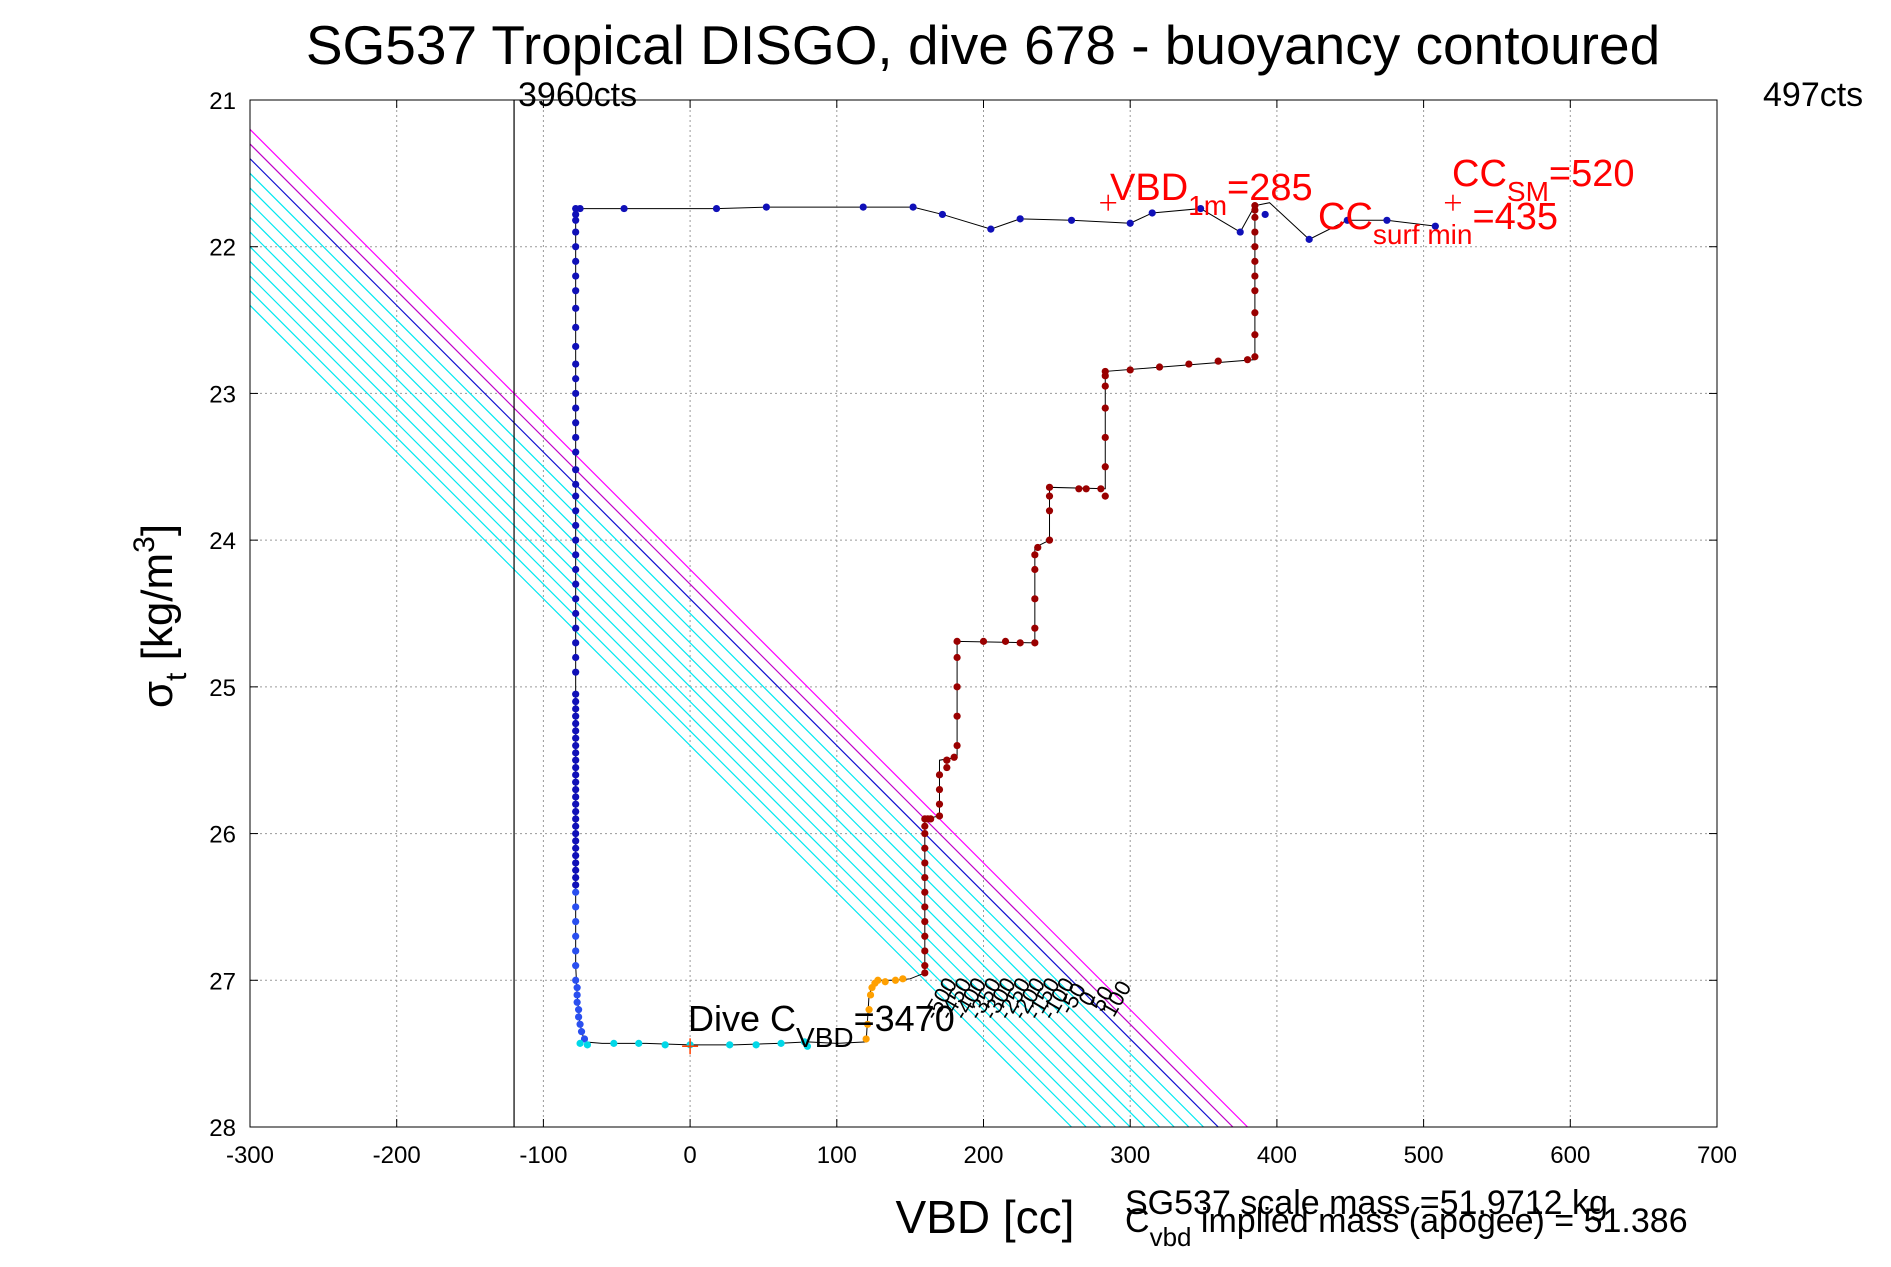  Describe the element at coordinates (222, 1128) in the screenshot. I see `y-tick-label: 28` at that location.